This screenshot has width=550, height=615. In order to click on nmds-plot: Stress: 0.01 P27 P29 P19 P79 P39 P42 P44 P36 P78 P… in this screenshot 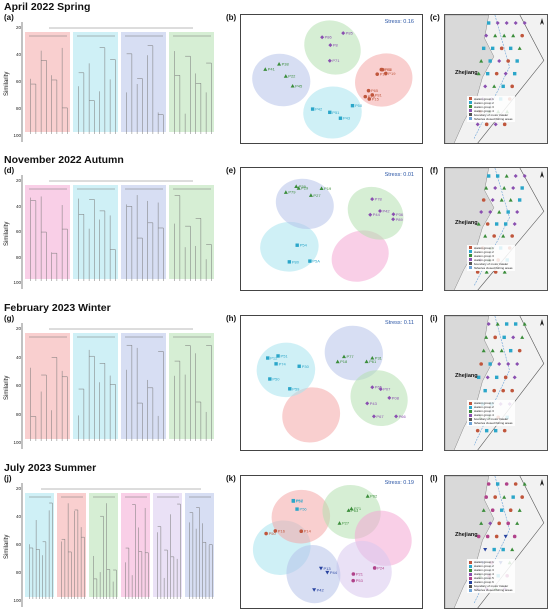, I will do `click(331, 229)`.